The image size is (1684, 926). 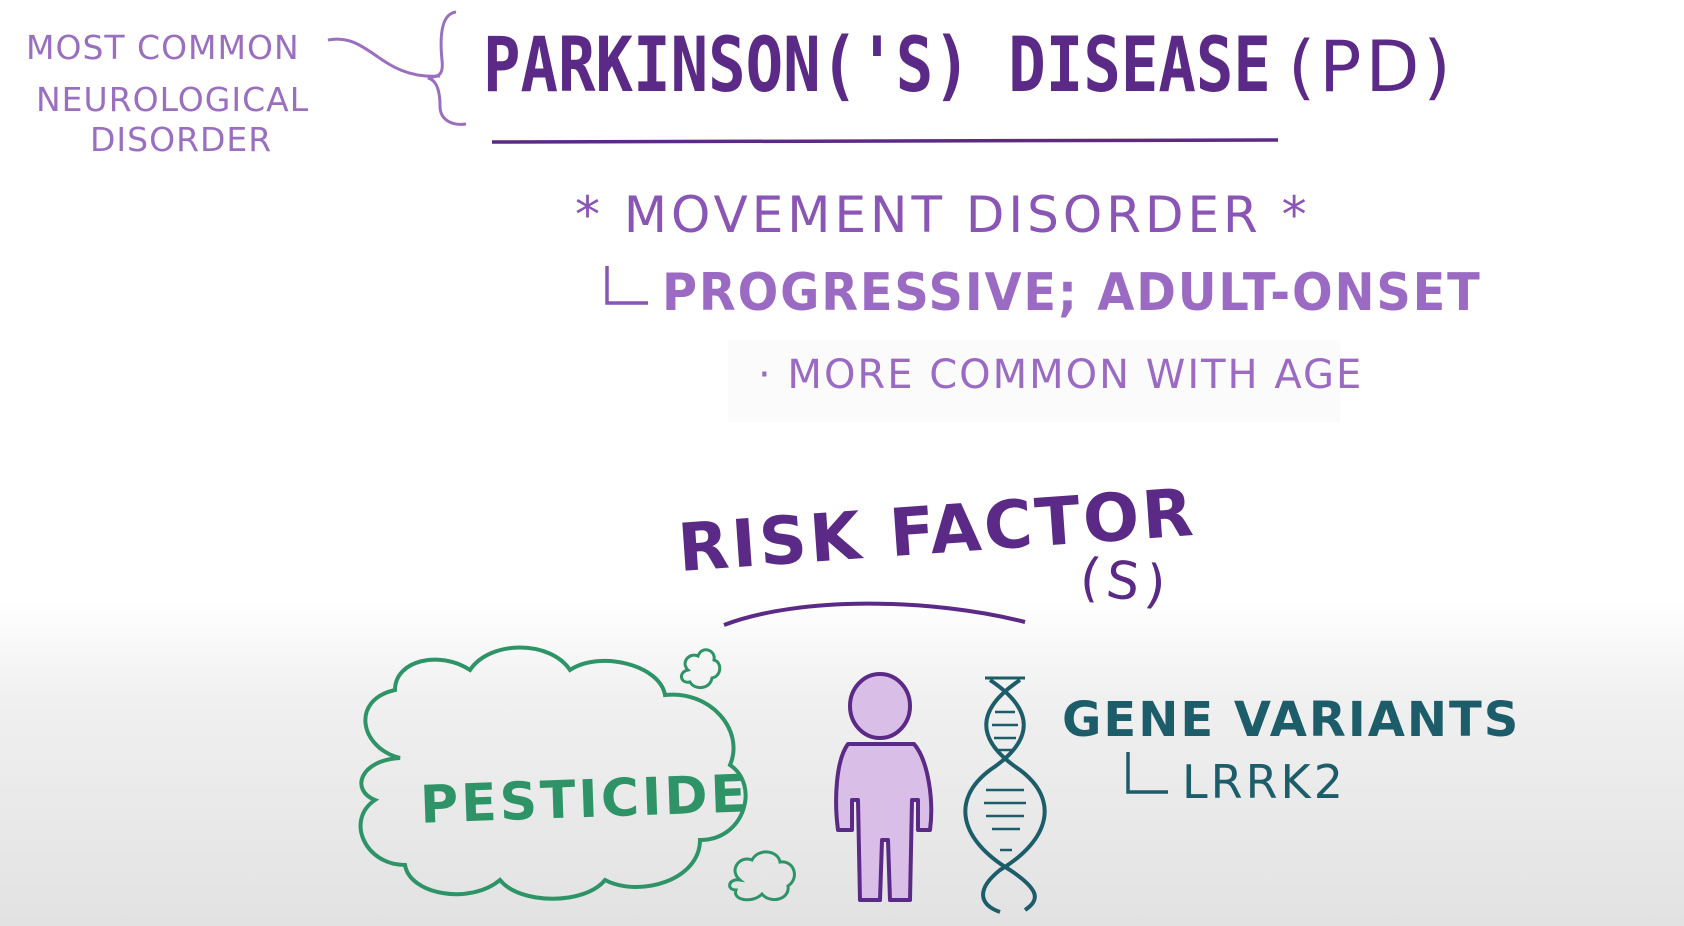 I want to click on cloud-icon, so click(x=553, y=773).